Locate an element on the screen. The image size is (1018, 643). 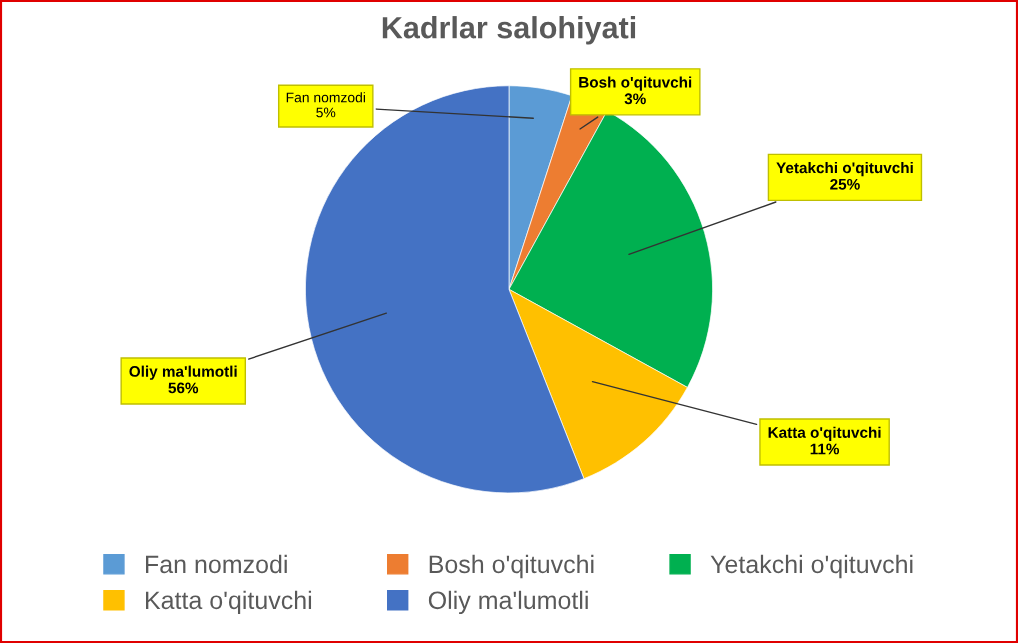
legend-label: Fan nomzodi is located at coordinates (216, 564).